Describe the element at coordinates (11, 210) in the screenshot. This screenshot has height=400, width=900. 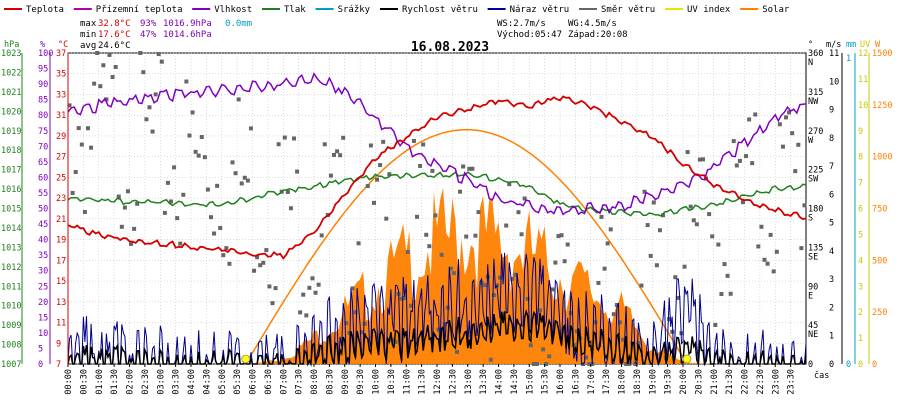
I see `left-axis-tick-label: 1015` at that location.